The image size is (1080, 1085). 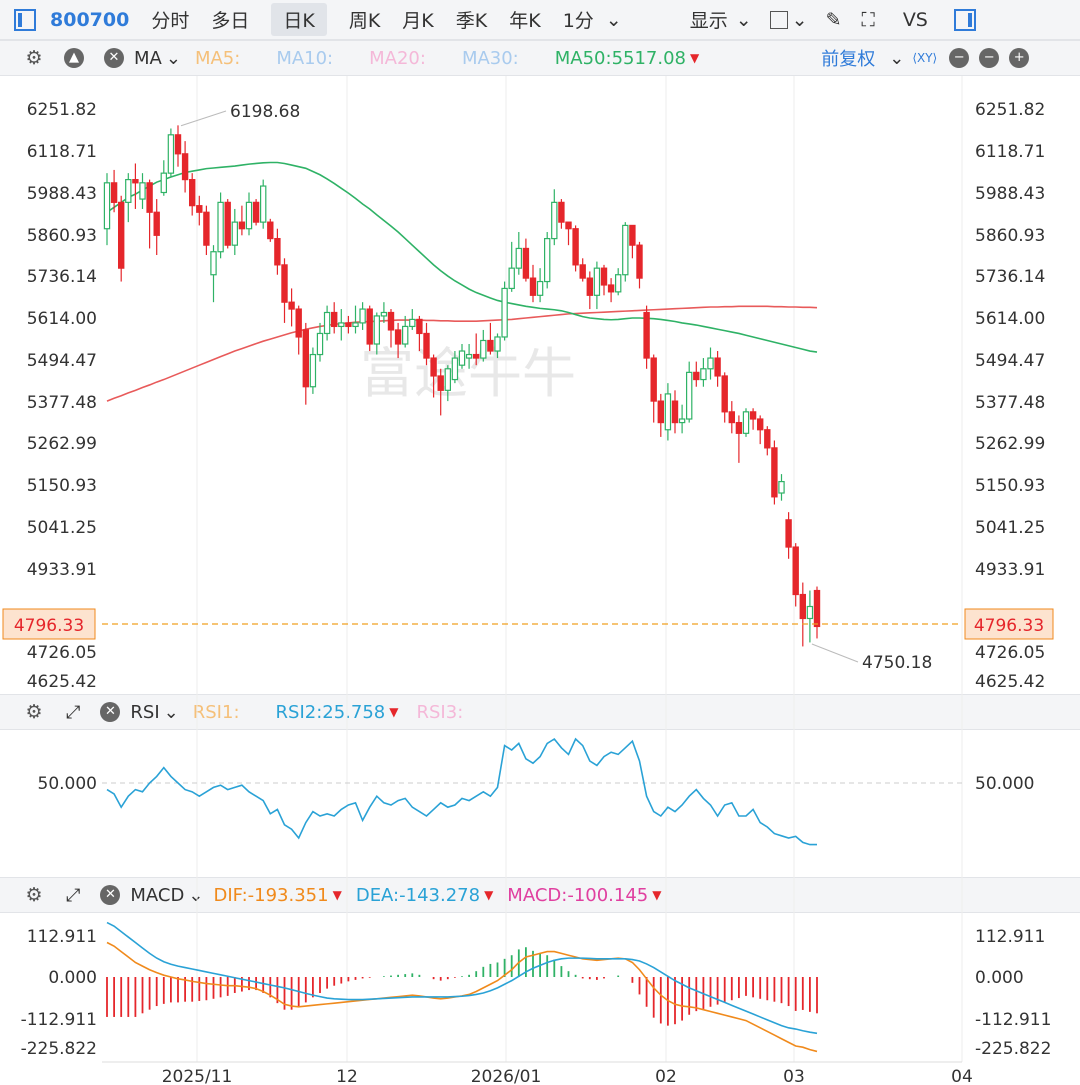 I want to click on current-price-label-right: 4796.33, so click(x=1009, y=626).